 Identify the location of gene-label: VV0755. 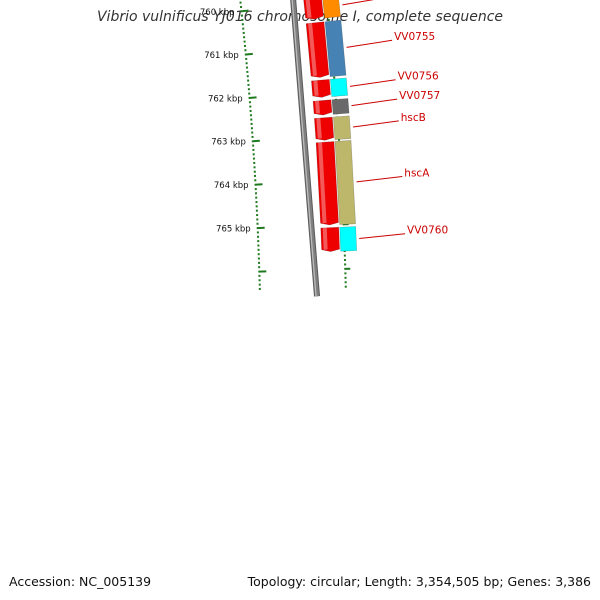
(414, 37).